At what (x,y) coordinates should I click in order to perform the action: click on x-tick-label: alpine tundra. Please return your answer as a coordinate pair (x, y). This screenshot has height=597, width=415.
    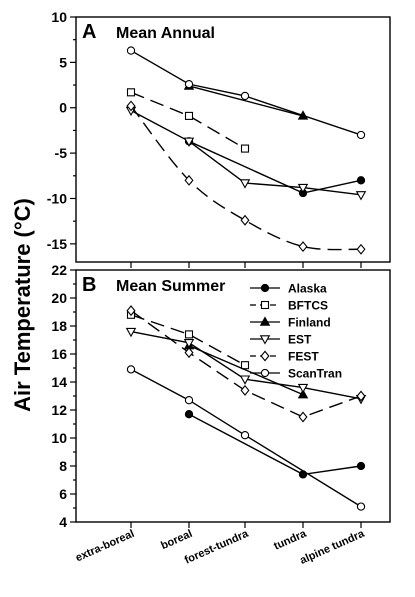
    Looking at the image, I should click on (332, 546).